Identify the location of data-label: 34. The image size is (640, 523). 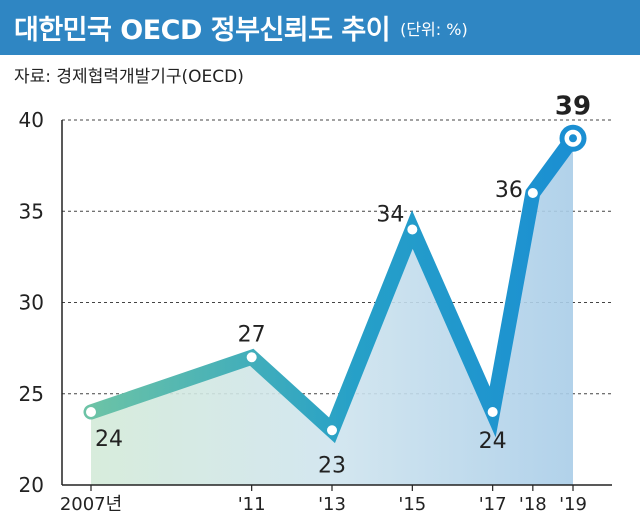
(390, 215).